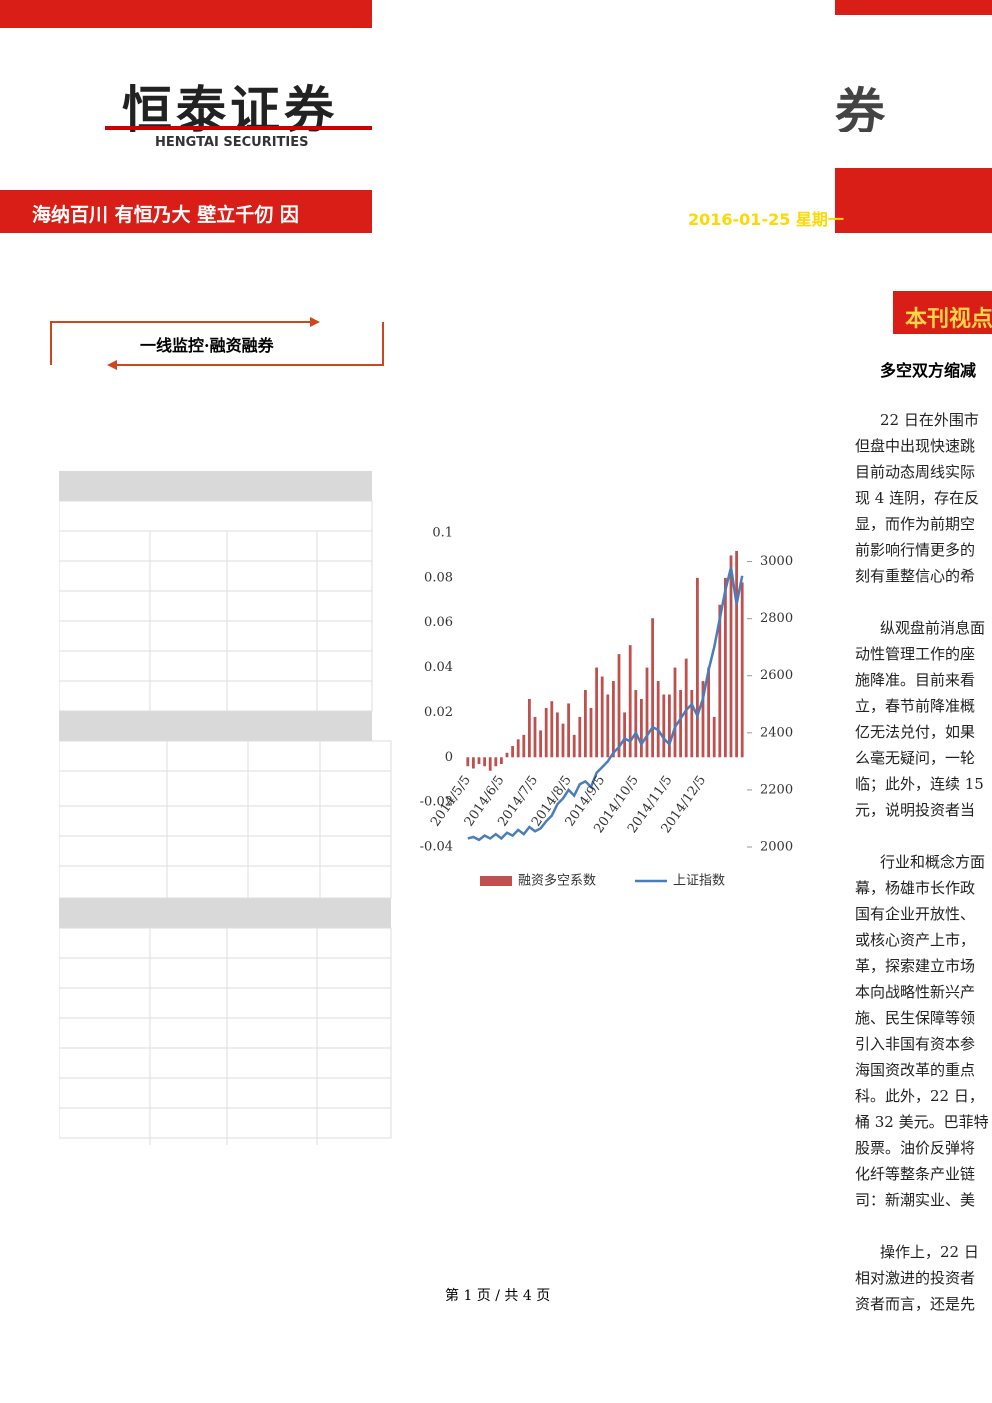  I want to click on article-line: 但盘中出现快速跳, so click(915, 446).